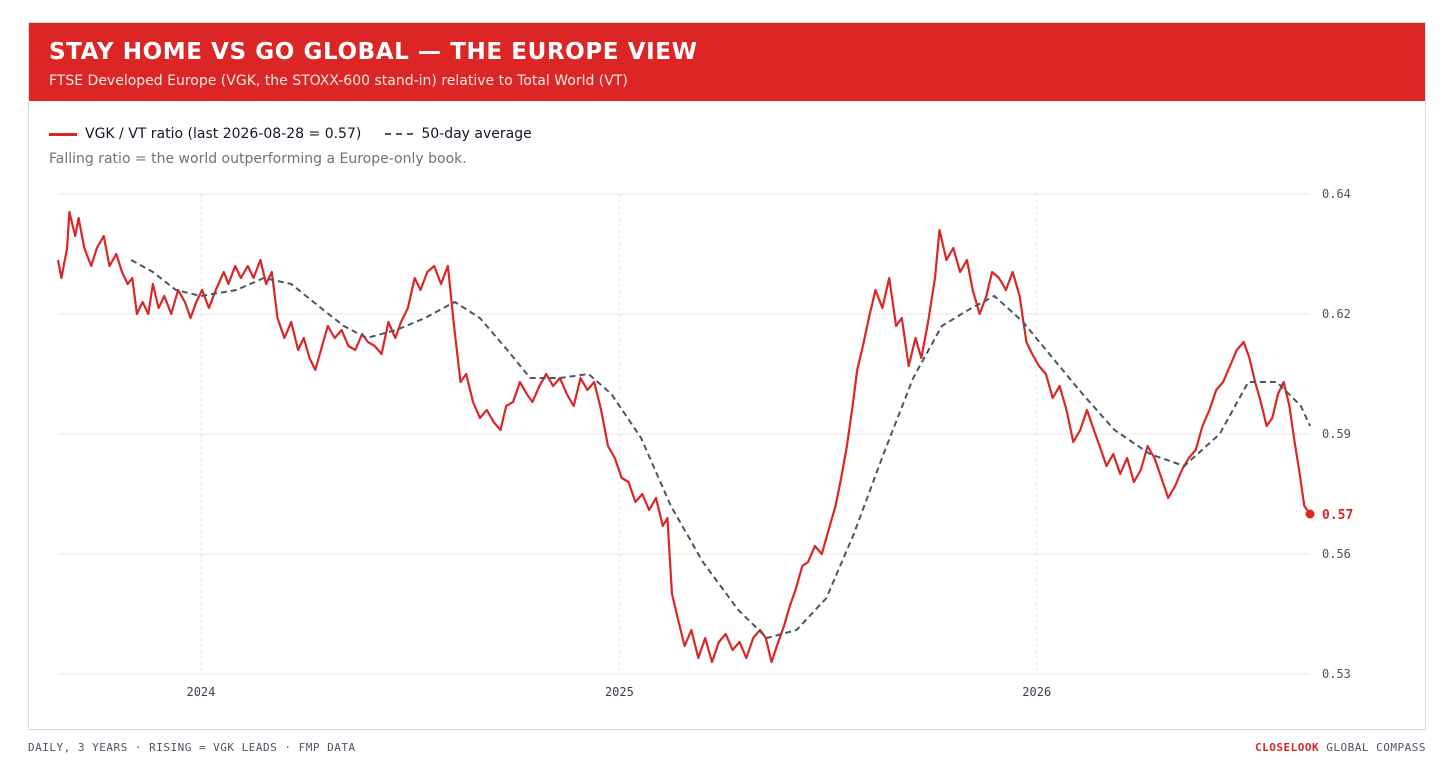 The width and height of the screenshot is (1456, 779). Describe the element at coordinates (1336, 434) in the screenshot. I see `y-tick-label: 0.59` at that location.